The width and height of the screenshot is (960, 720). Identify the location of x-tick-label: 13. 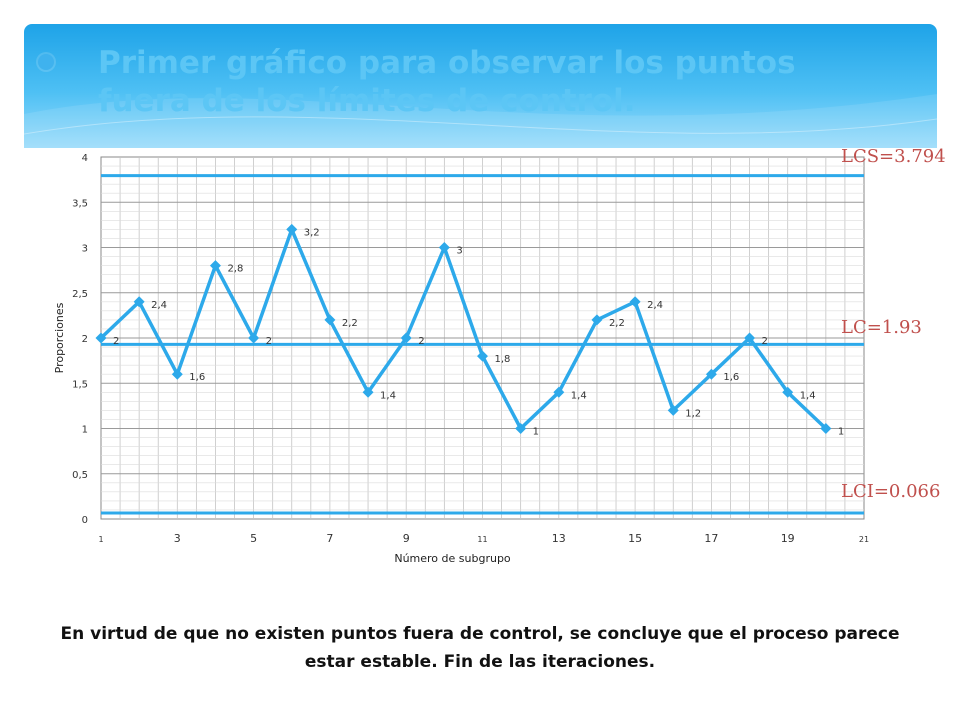
(559, 538).